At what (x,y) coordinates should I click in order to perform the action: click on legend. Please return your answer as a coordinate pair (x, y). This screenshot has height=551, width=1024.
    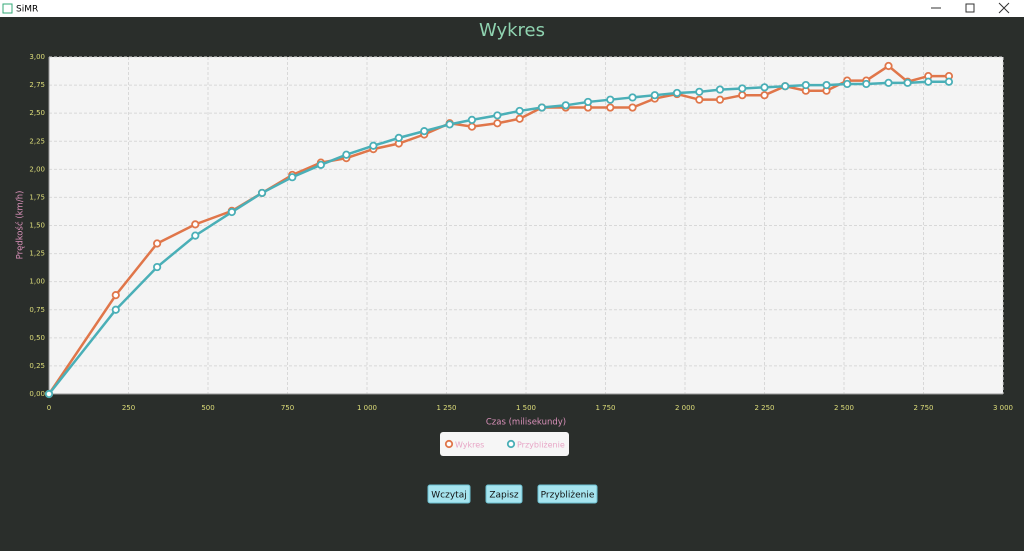
    Looking at the image, I should click on (504, 444).